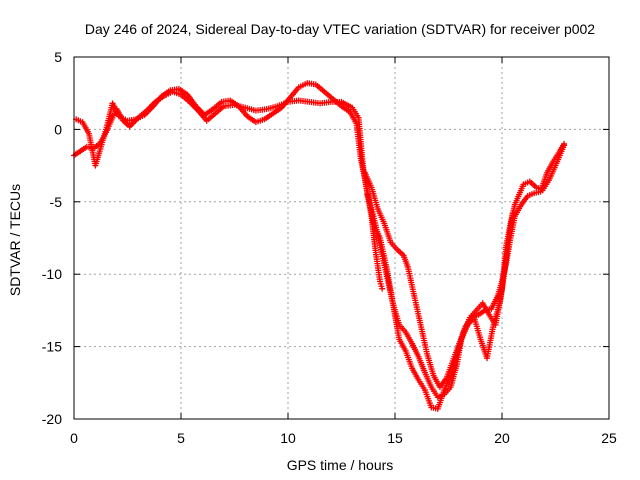 This screenshot has width=640, height=480. Describe the element at coordinates (609, 438) in the screenshot. I see `x-tick-label: 25` at that location.